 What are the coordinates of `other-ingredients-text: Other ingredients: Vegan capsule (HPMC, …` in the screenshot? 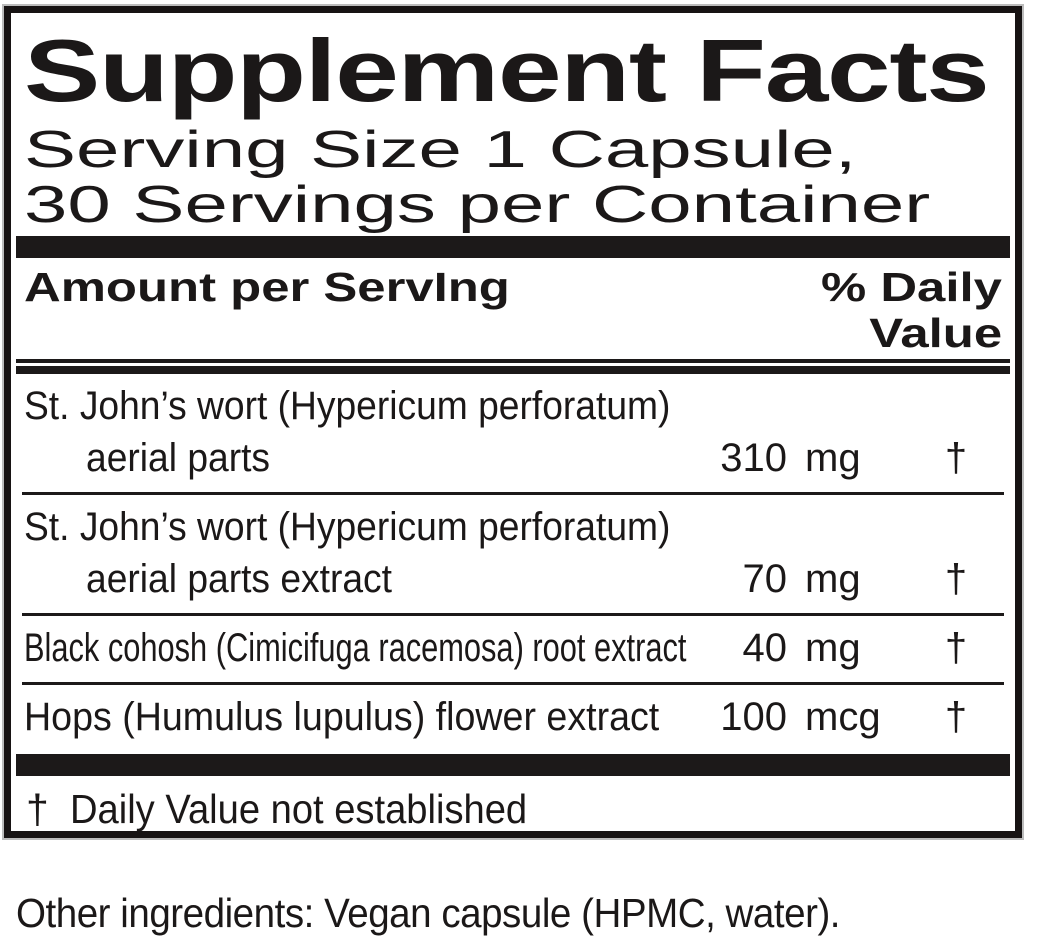 It's located at (428, 913).